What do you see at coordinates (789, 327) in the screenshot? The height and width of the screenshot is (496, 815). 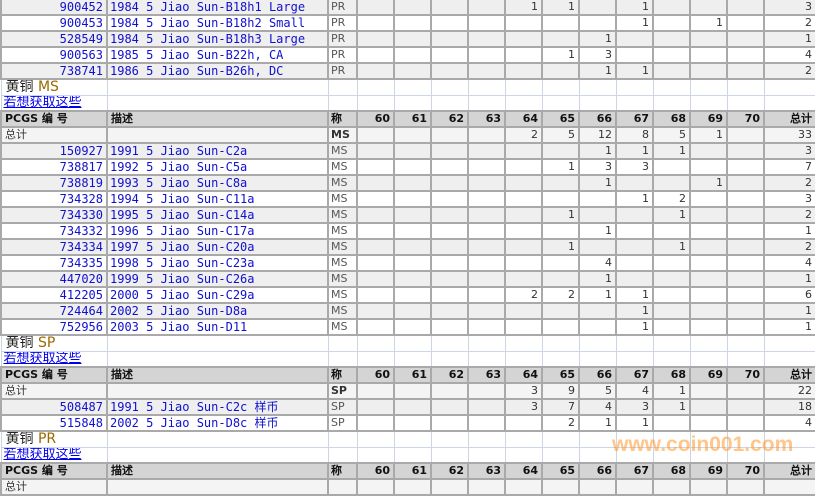 I see `row-total: 1` at bounding box center [789, 327].